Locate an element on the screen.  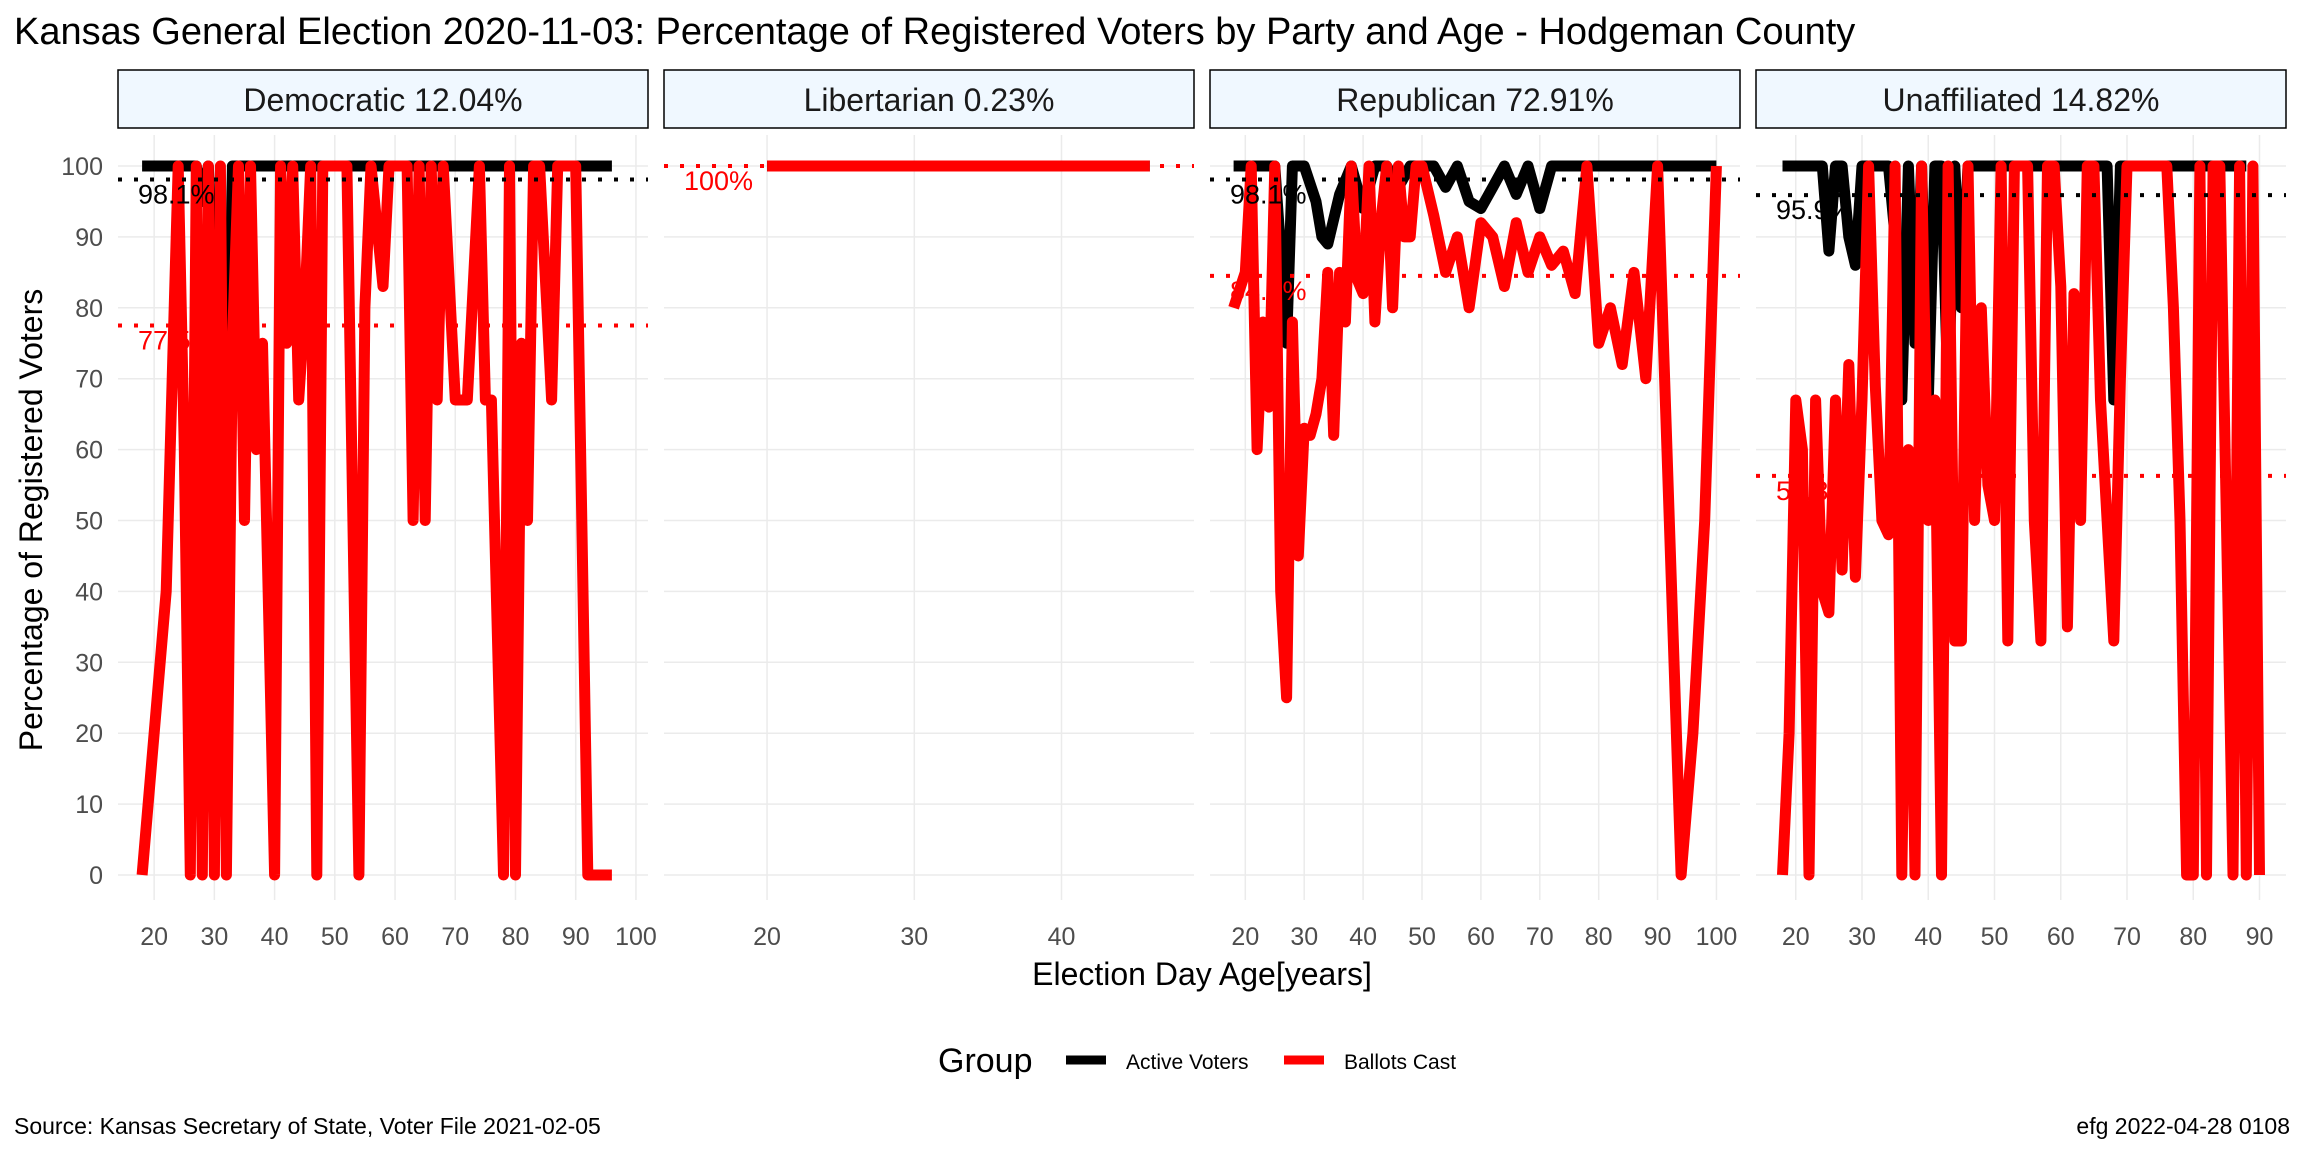
facet-strip-label: Libertarian 0.23% is located at coordinates (929, 100).